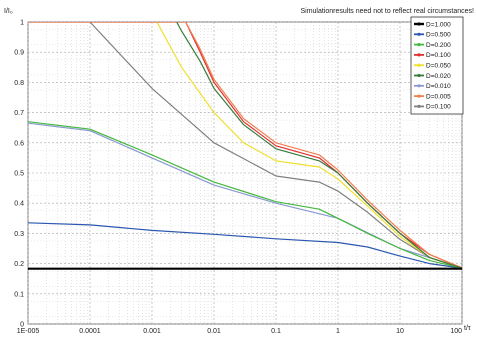 The height and width of the screenshot is (339, 477). I want to click on legend-entry: D=0.050, so click(438, 66).